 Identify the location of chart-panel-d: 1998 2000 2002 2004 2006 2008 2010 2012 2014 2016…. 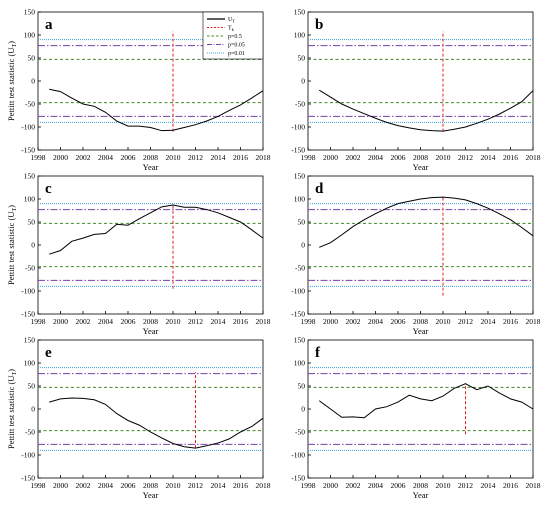
(416, 254).